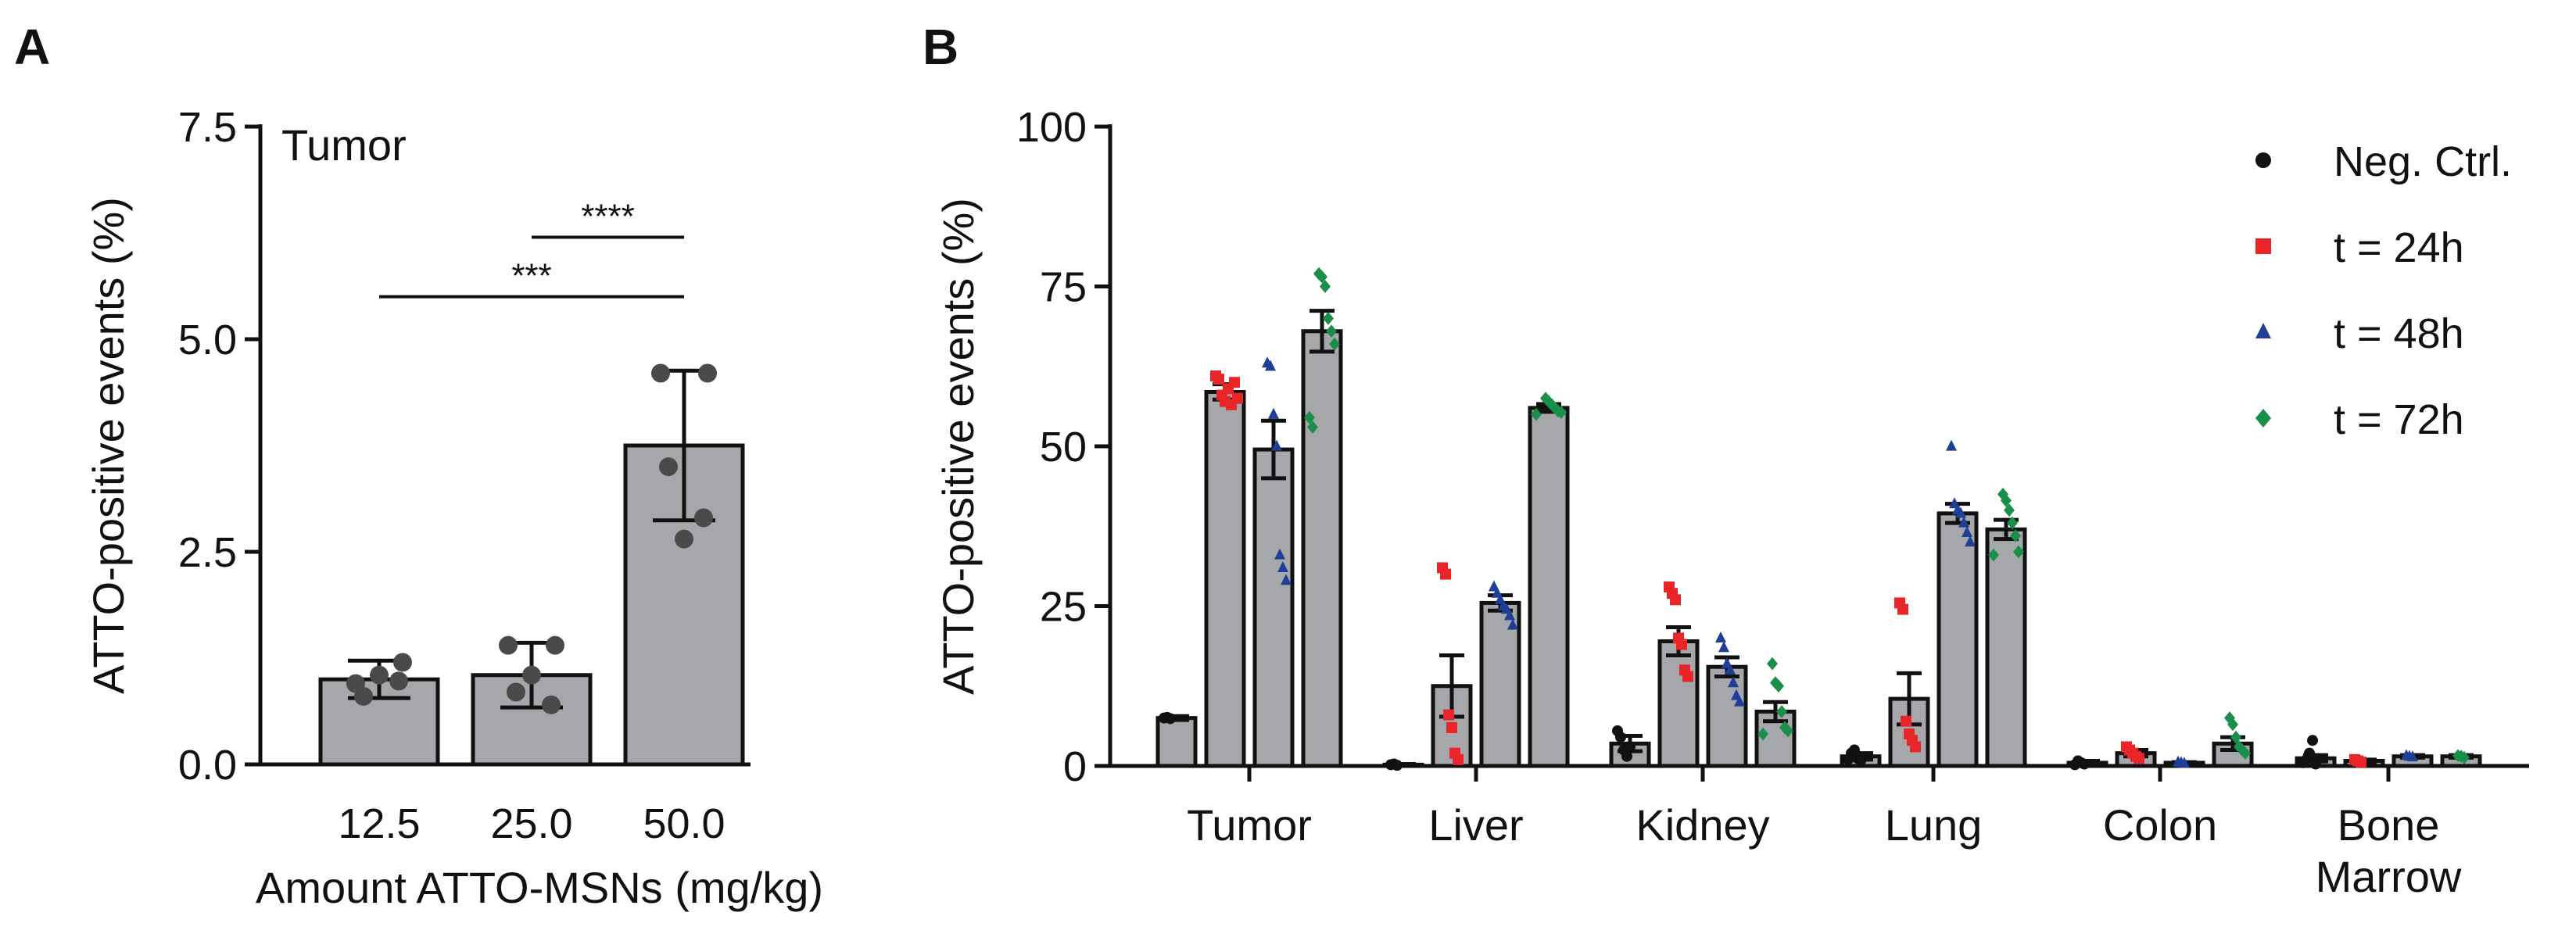 The width and height of the screenshot is (2576, 934). I want to click on legend-label: Neg. Ctrl., so click(2423, 161).